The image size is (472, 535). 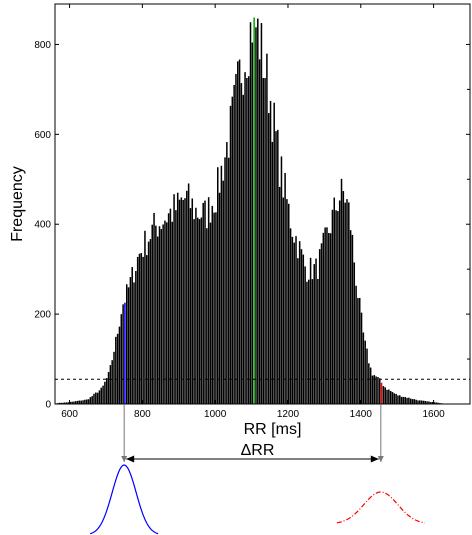 What do you see at coordinates (69, 414) in the screenshot?
I see `x-tick-label: 600` at bounding box center [69, 414].